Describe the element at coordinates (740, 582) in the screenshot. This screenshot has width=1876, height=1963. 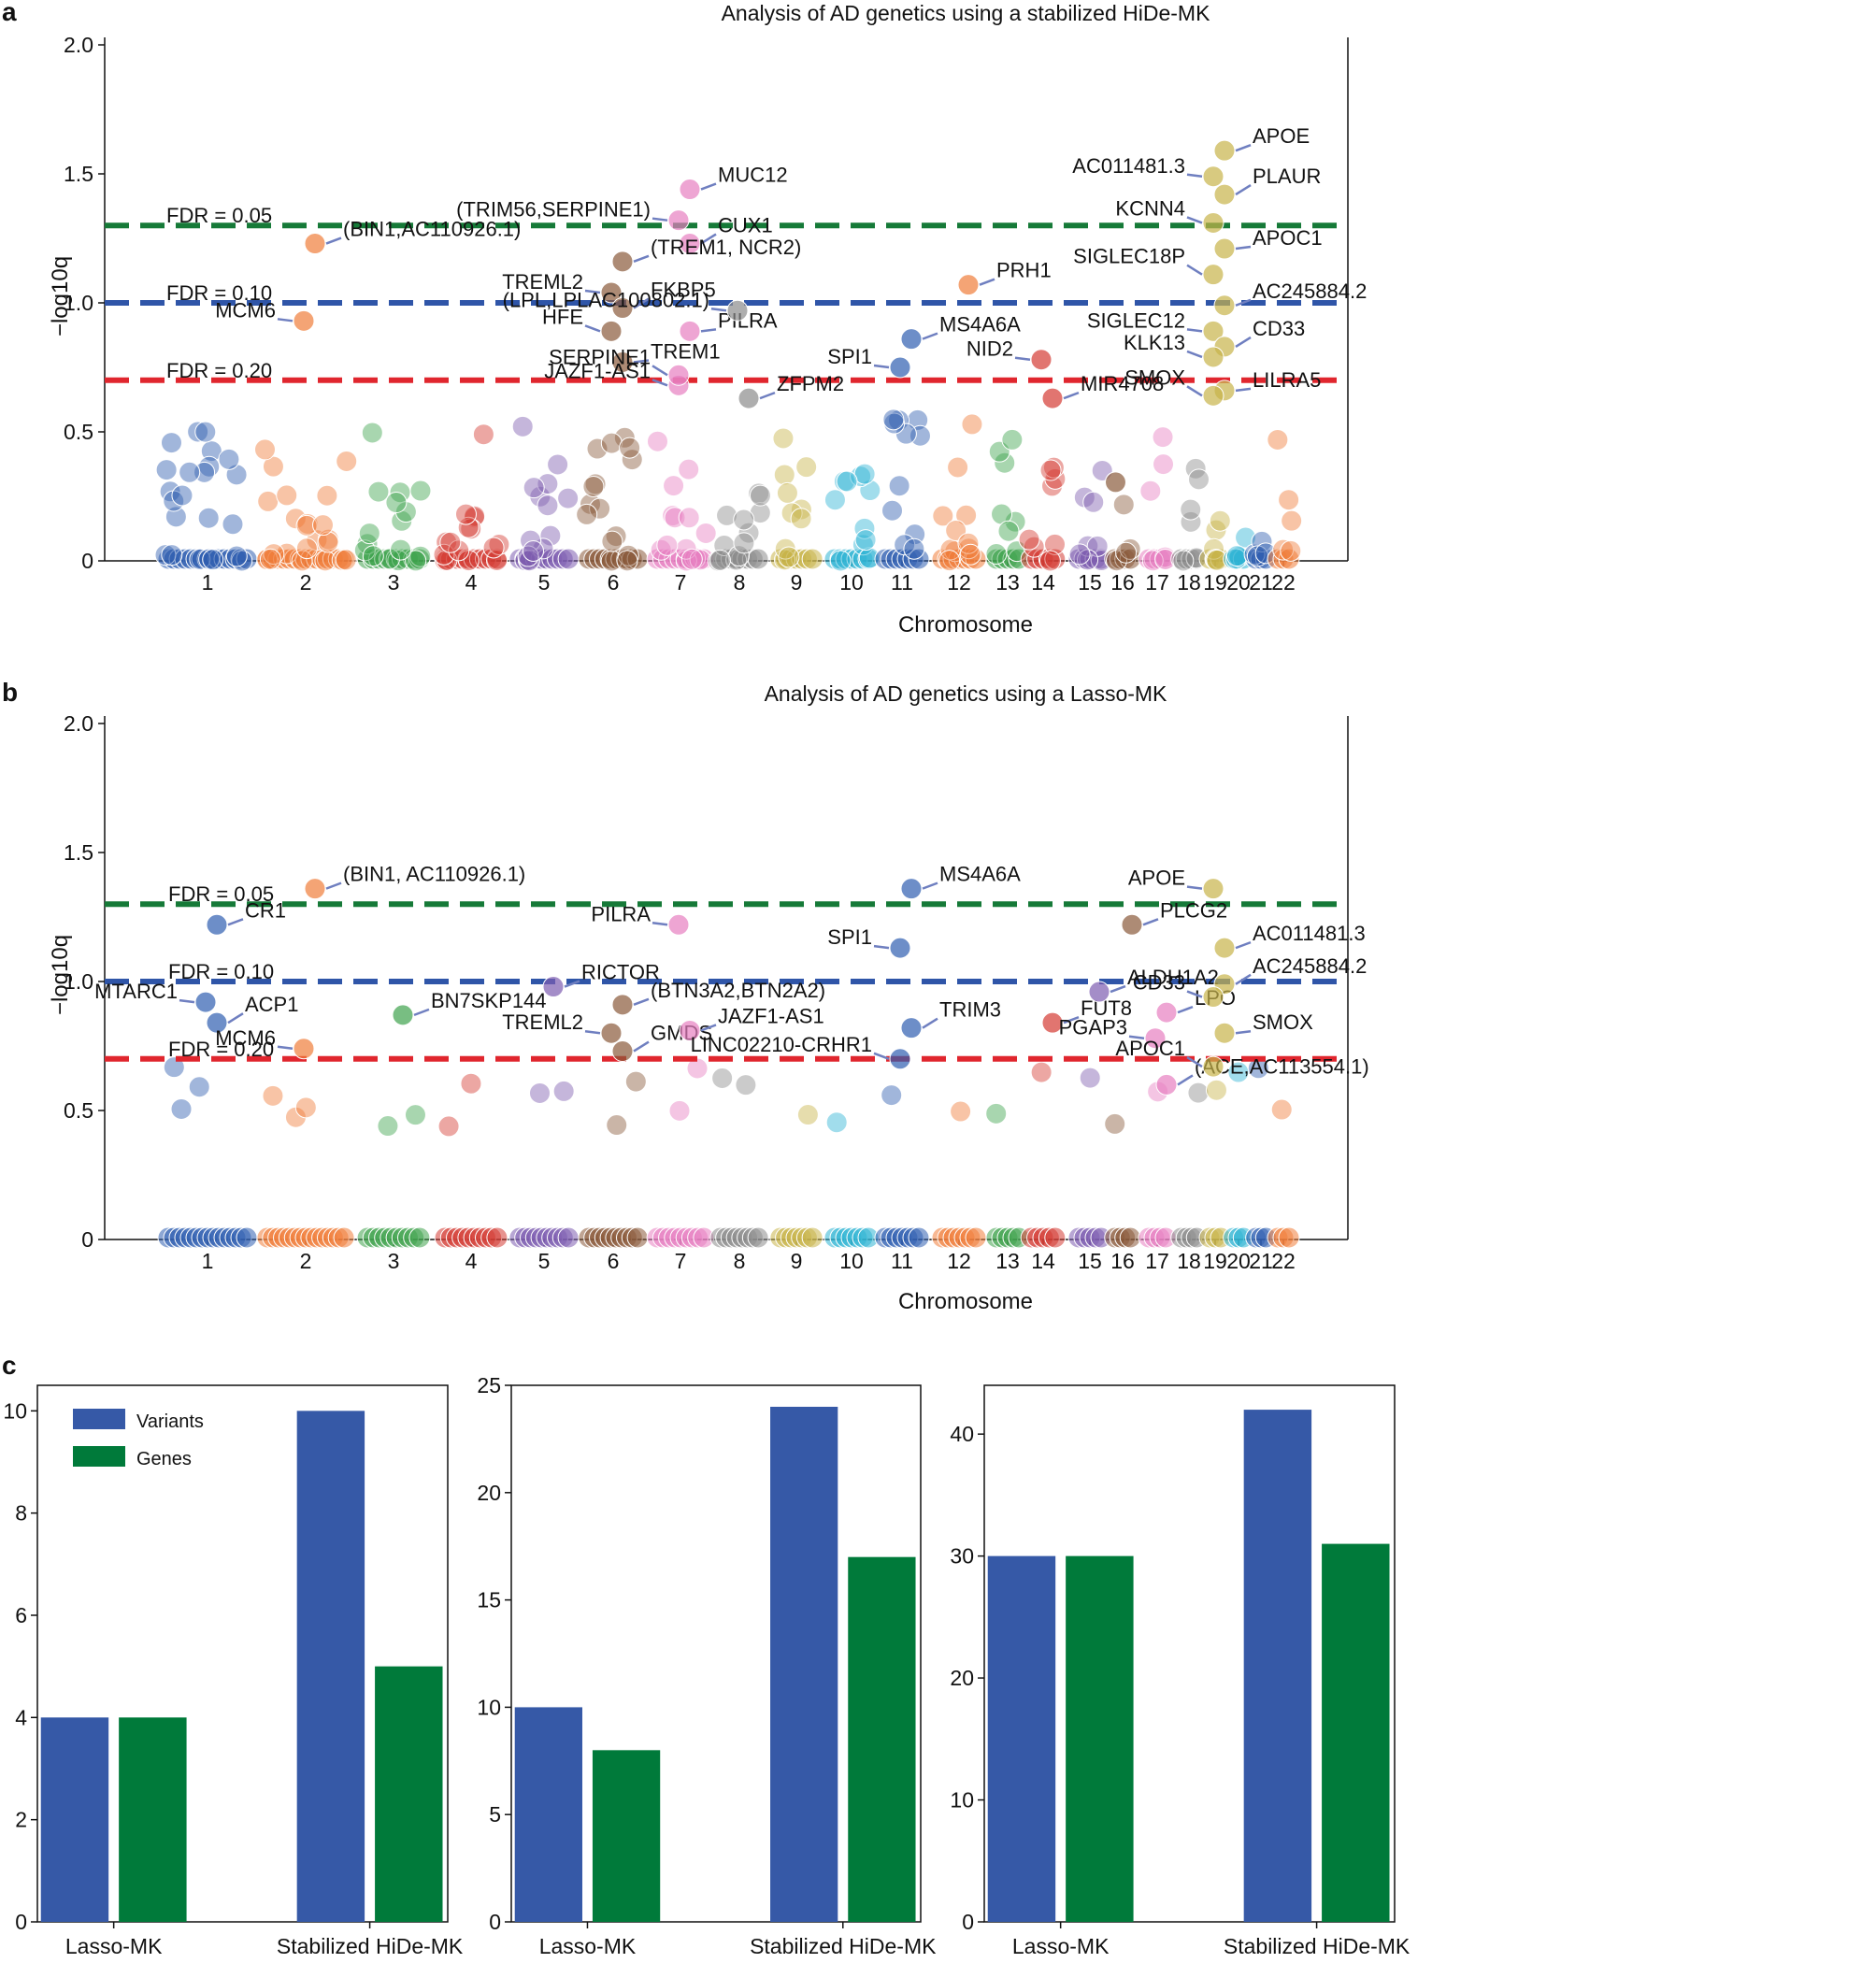
I see `x-tick-label: 8` at that location.